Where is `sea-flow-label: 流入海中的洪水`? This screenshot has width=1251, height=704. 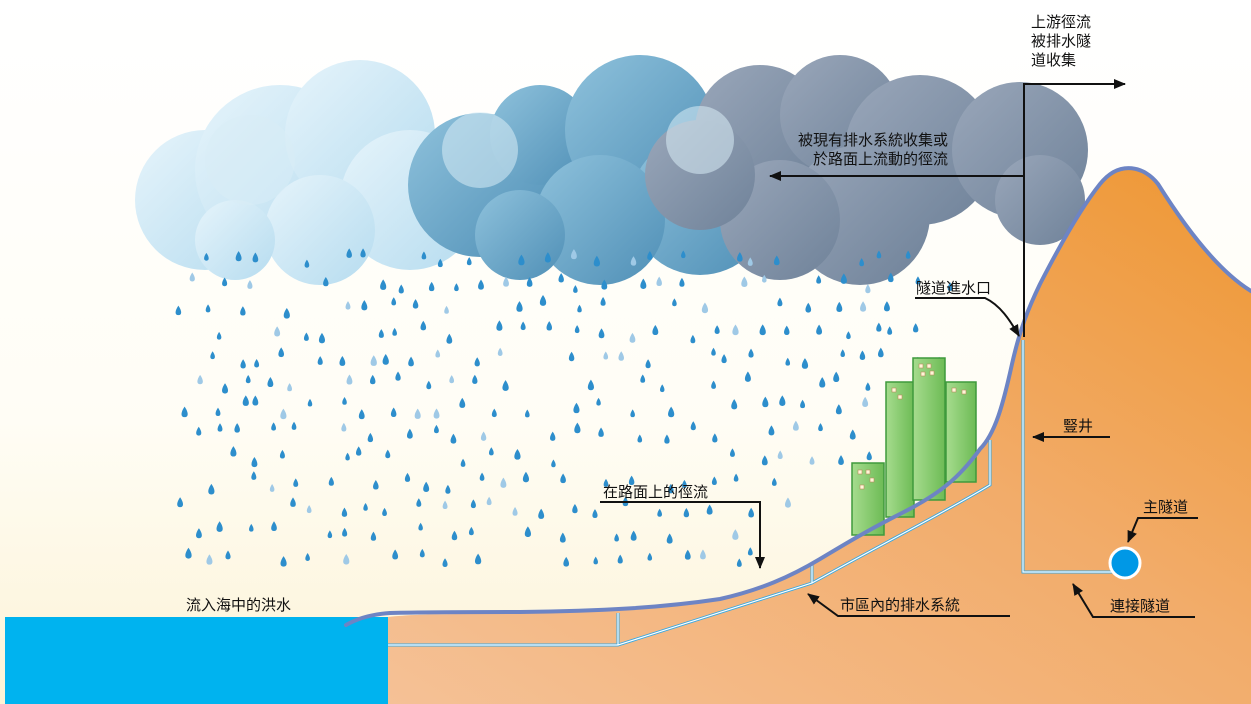 sea-flow-label: 流入海中的洪水 is located at coordinates (239, 605).